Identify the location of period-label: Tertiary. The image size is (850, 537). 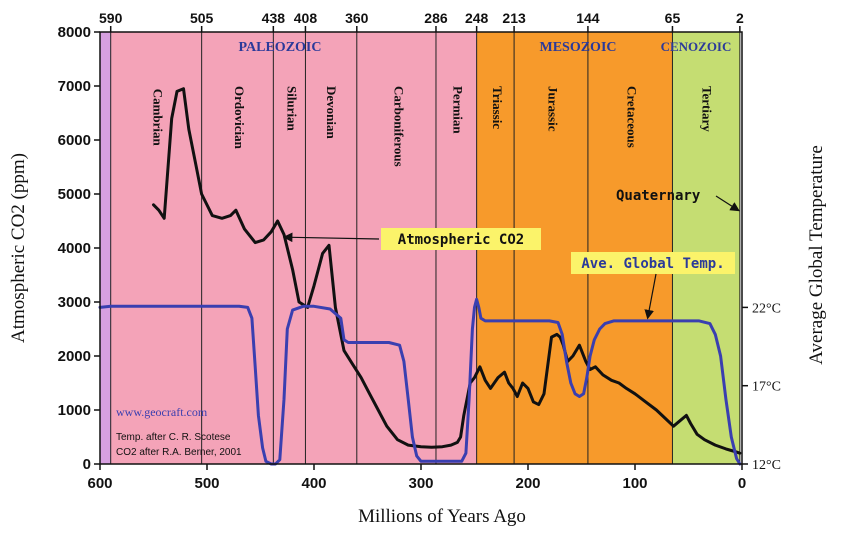
(707, 109).